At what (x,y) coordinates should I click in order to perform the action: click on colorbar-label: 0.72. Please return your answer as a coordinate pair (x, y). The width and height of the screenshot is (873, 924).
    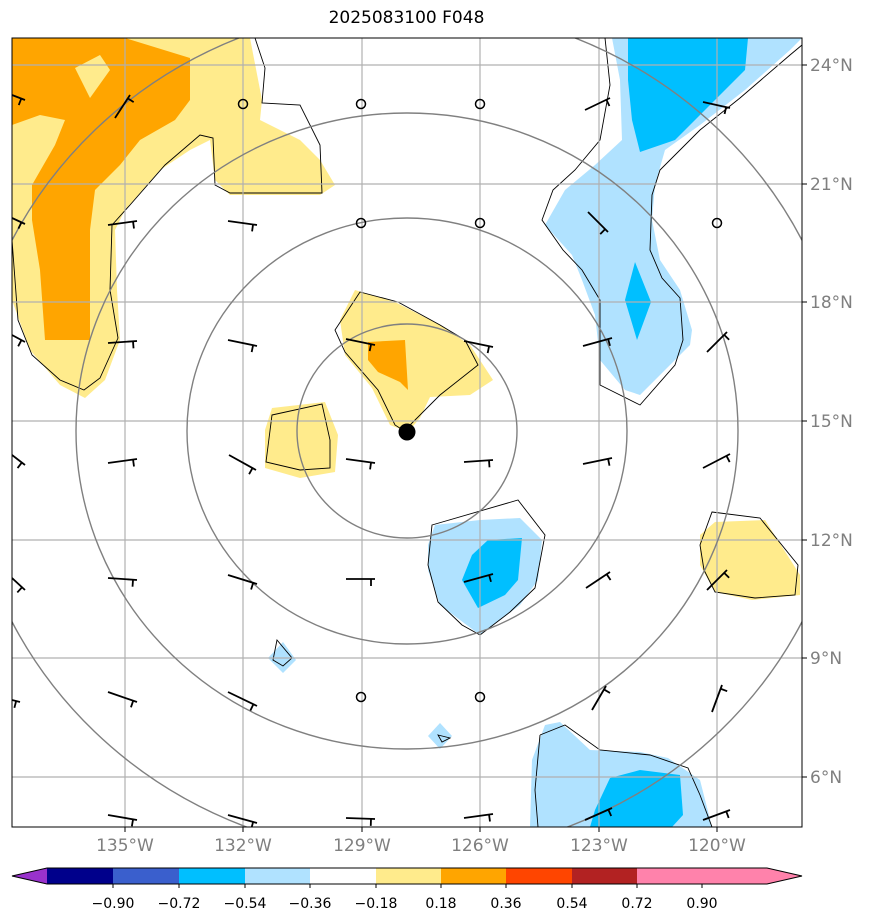
    Looking at the image, I should click on (636, 904).